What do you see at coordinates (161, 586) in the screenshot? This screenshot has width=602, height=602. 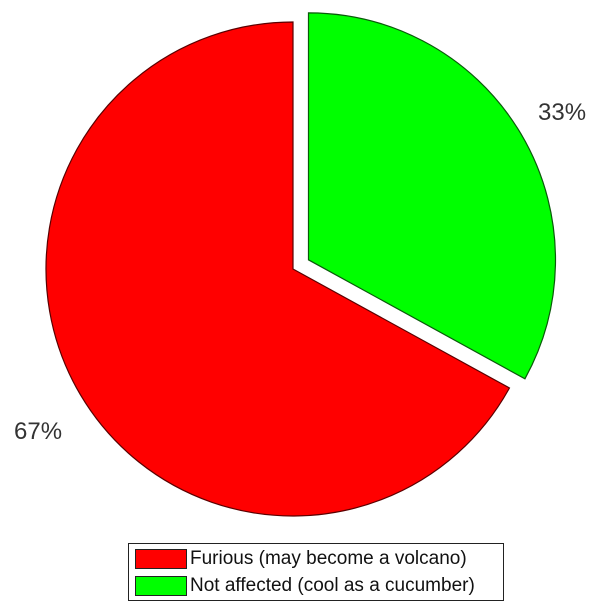 I see `legend-swatch-not-affected` at bounding box center [161, 586].